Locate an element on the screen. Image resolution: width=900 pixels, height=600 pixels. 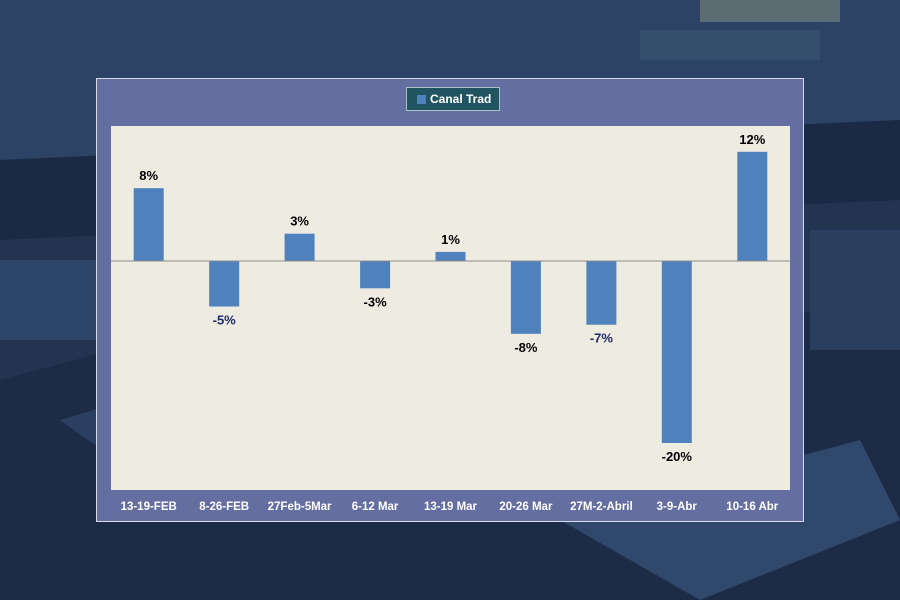
data-label: -7% is located at coordinates (602, 338).